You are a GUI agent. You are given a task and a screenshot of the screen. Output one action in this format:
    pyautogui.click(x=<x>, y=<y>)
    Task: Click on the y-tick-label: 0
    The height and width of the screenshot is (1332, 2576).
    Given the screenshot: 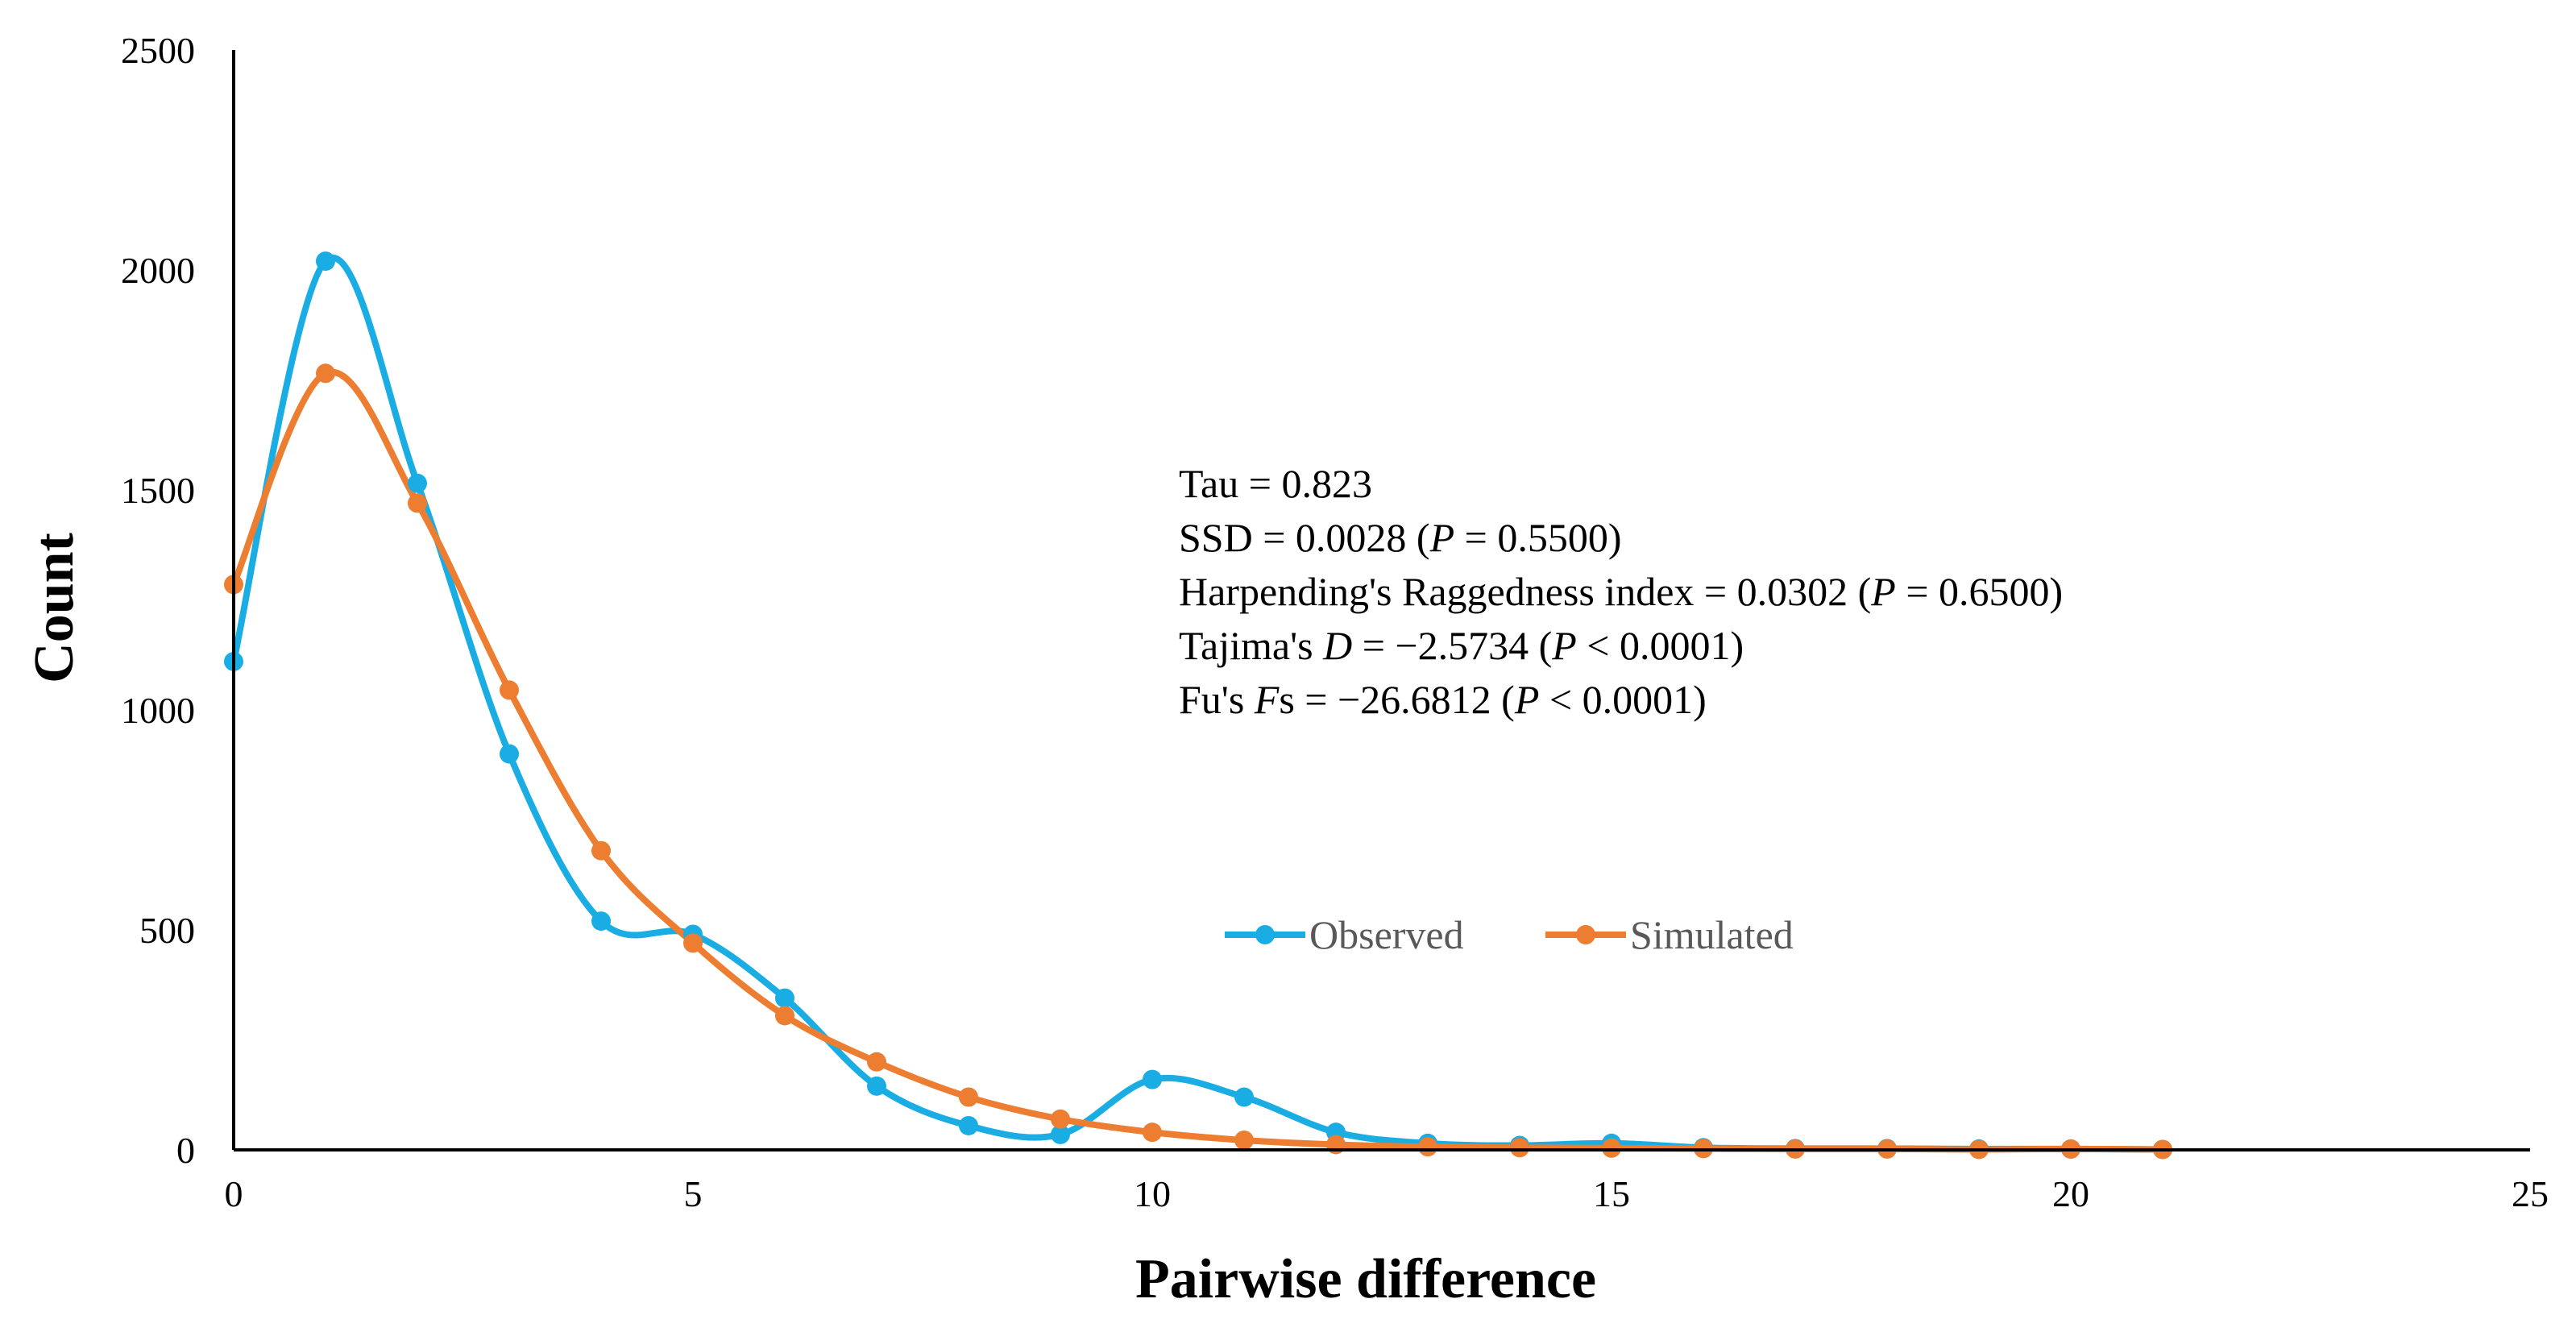 What is the action you would take?
    pyautogui.click(x=185, y=1150)
    